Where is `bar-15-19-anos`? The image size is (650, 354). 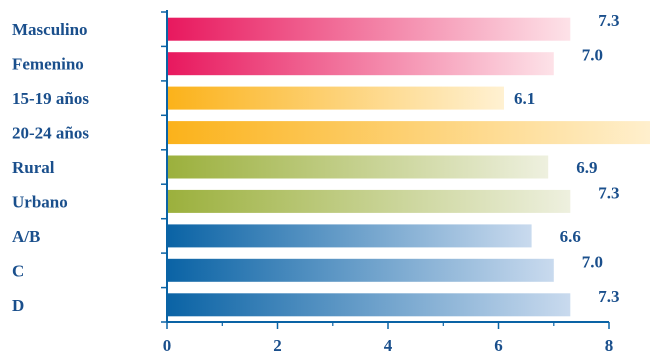
bar-15-19-anos is located at coordinates (335, 98).